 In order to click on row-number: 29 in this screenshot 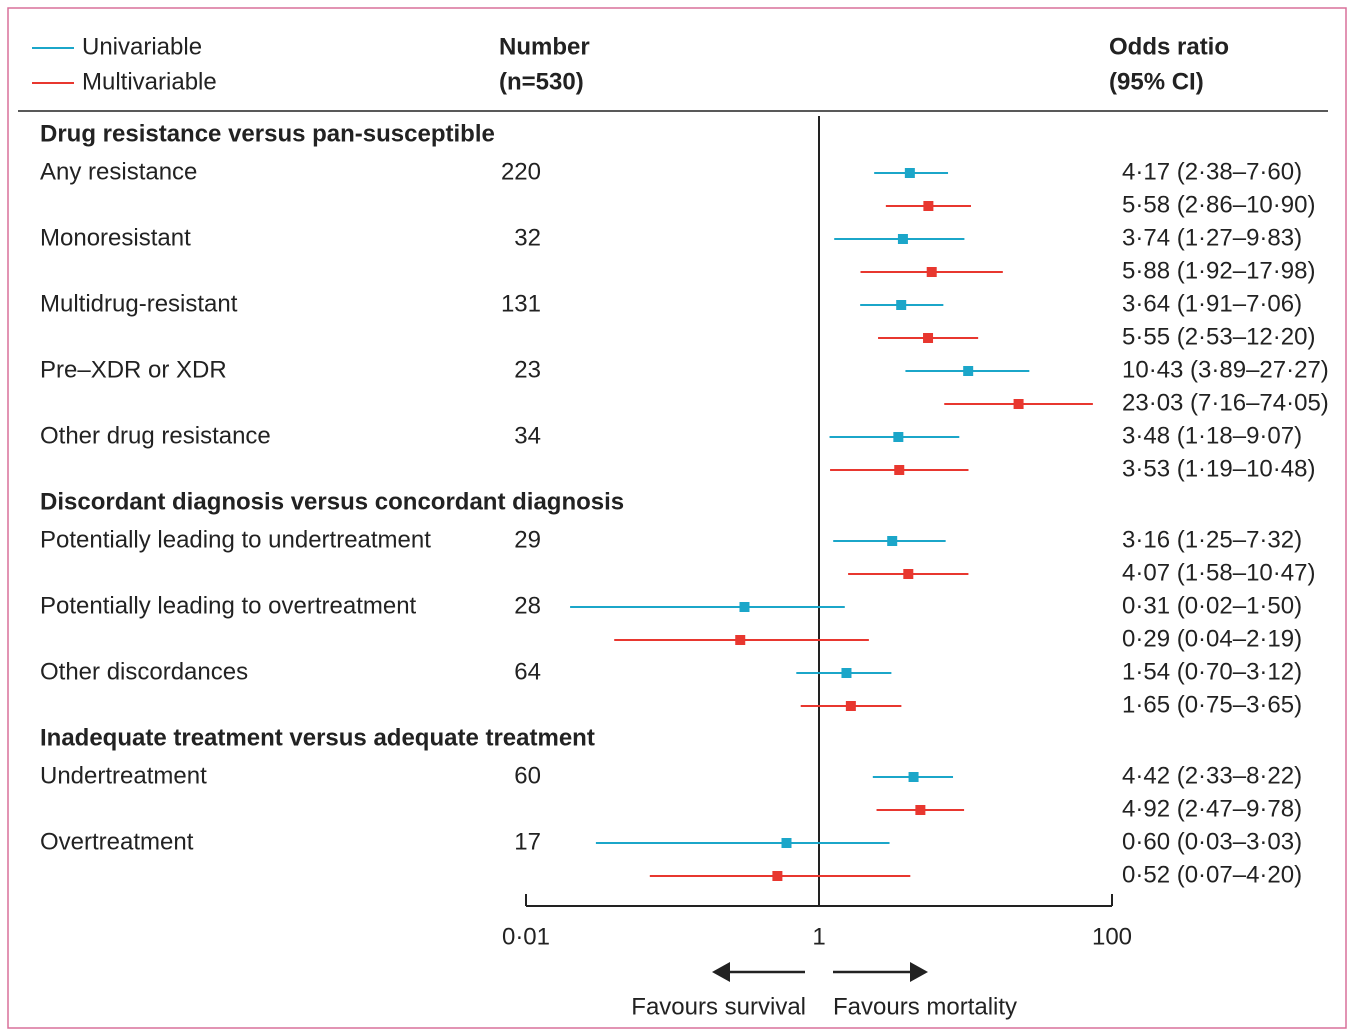, I will do `click(527, 539)`.